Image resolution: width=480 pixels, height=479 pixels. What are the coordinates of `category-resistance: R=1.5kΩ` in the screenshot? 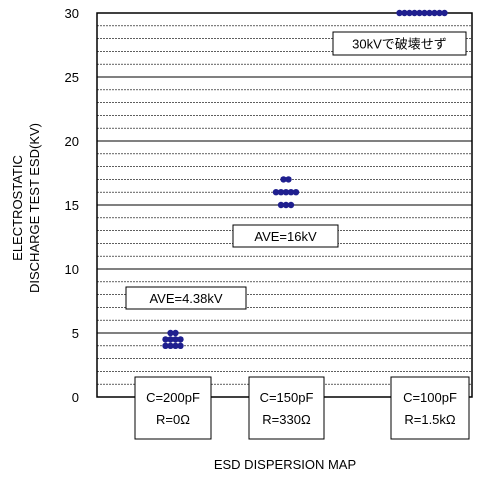 It's located at (430, 419).